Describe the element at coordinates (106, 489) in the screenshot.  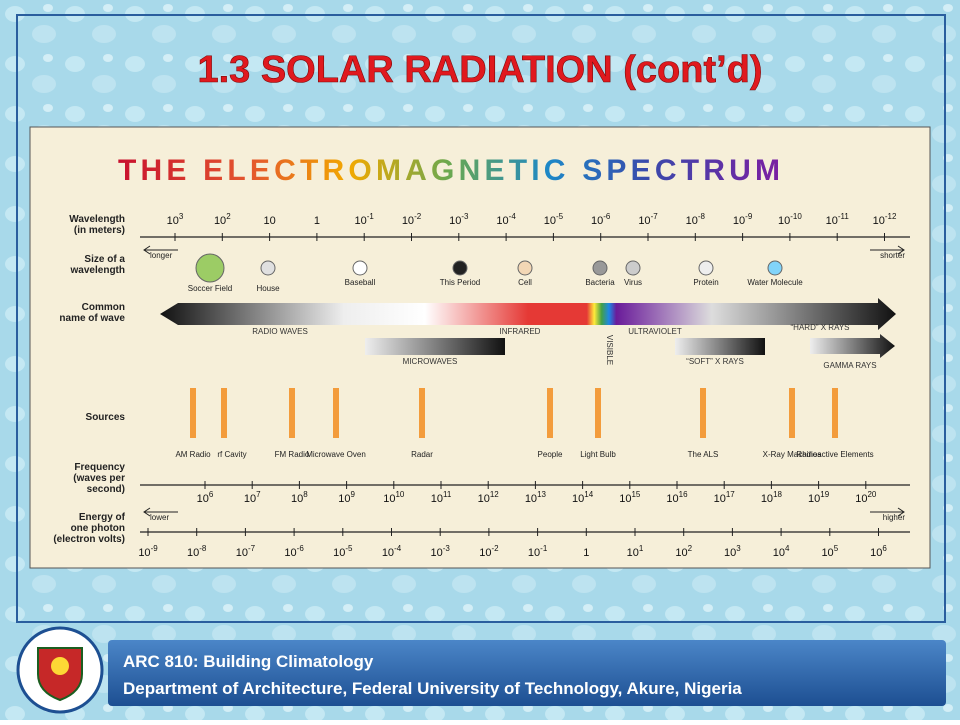
I see `row-label-line: second)` at that location.